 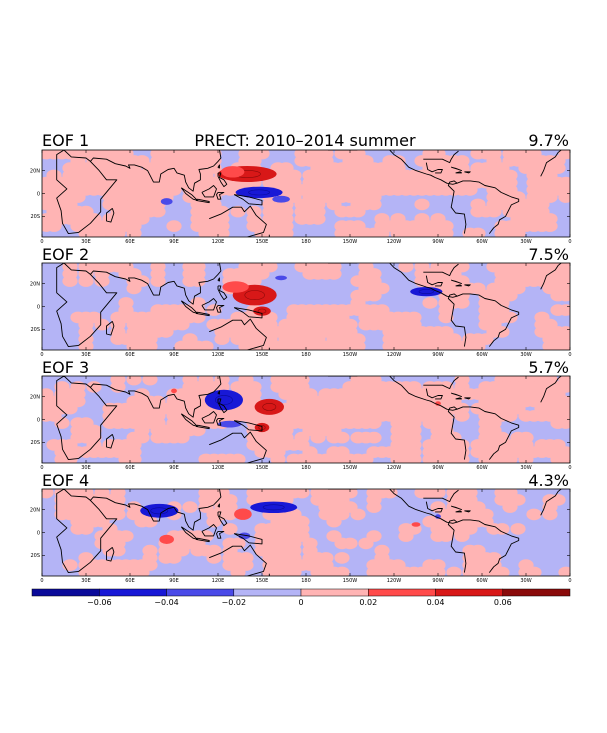 I want to click on lon-tick-label: 90W, so click(x=437, y=581).